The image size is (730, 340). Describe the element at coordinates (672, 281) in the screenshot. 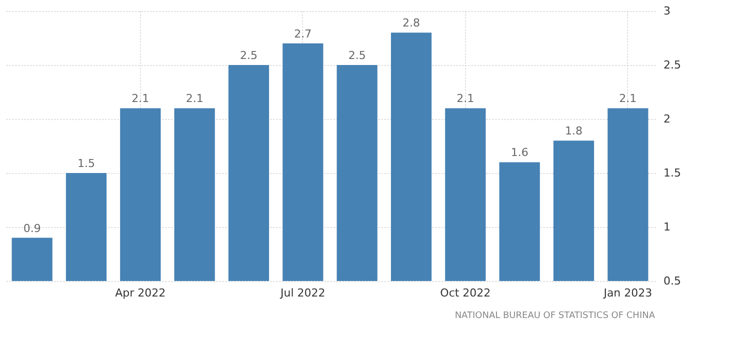

I see `y-tick-label: 0.5` at that location.